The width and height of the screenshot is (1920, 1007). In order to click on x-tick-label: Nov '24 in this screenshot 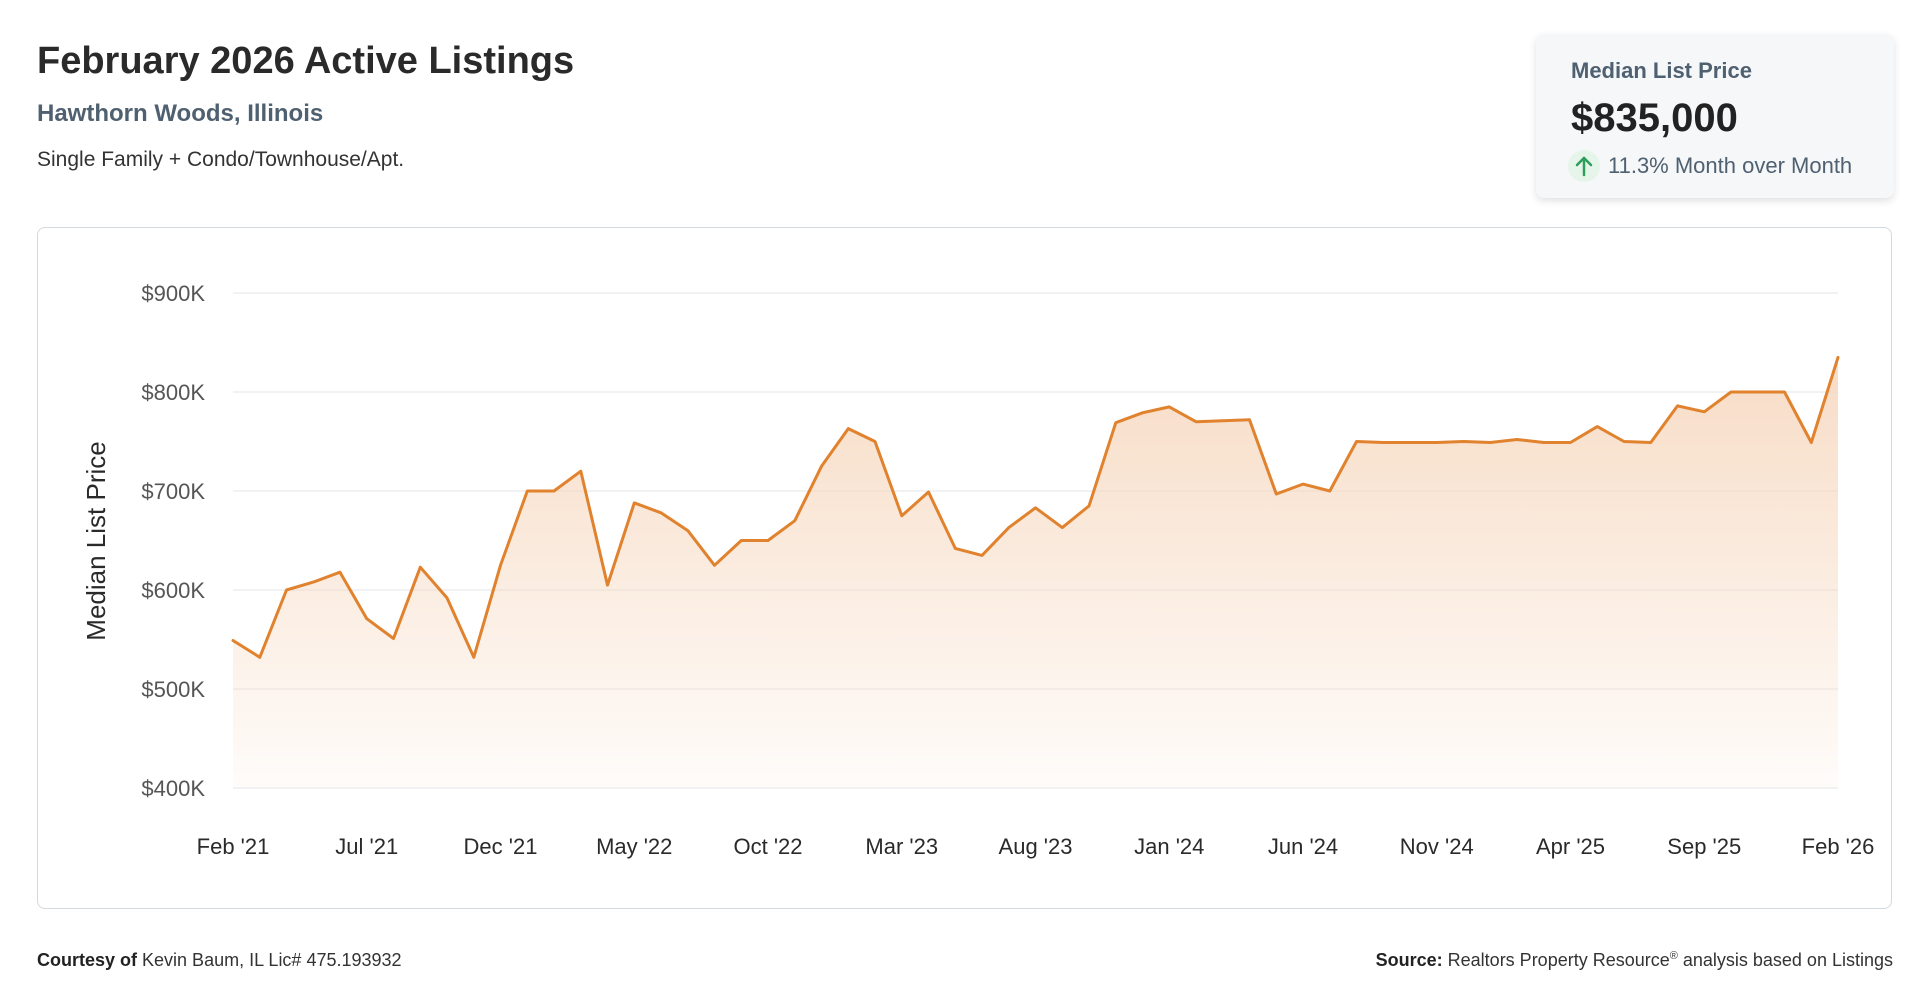, I will do `click(1437, 846)`.